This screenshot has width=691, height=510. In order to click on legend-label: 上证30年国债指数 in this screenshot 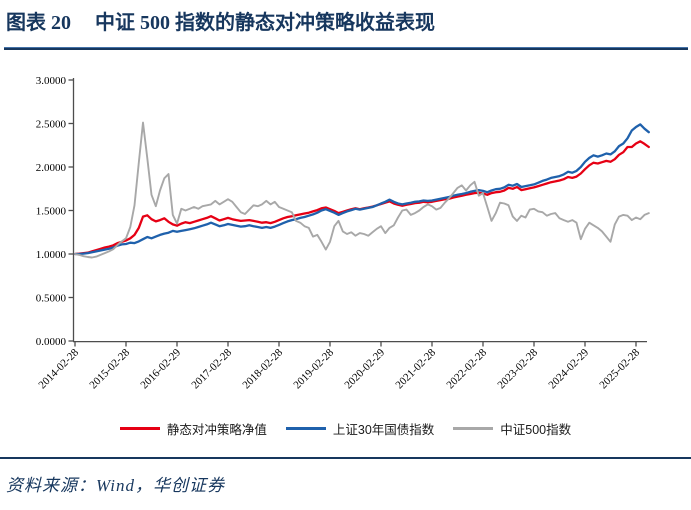, I will do `click(383, 430)`.